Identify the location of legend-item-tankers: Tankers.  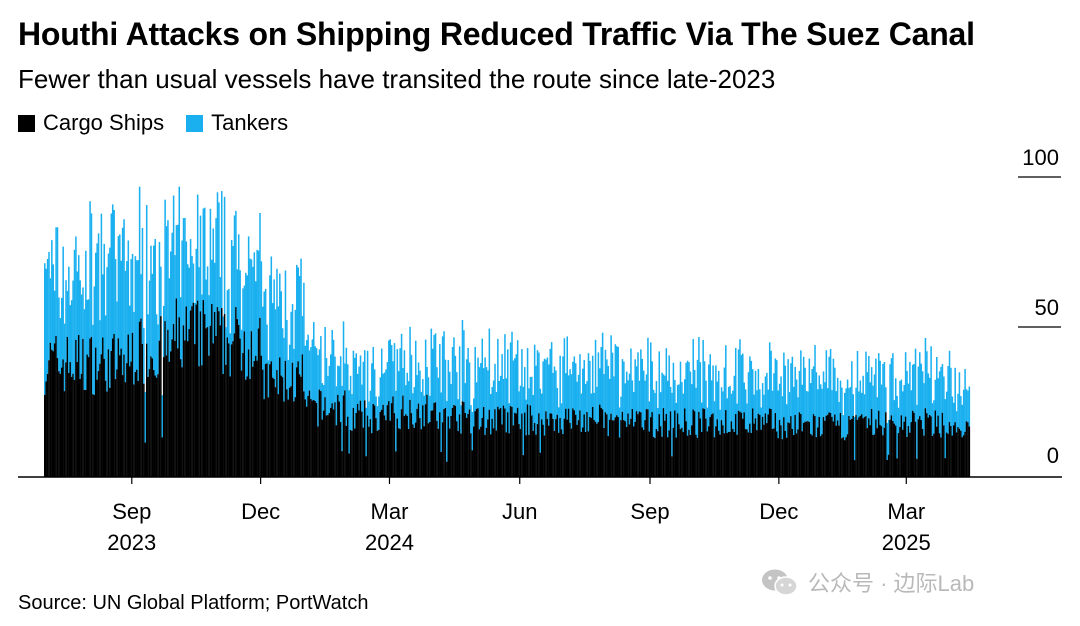
(237, 123).